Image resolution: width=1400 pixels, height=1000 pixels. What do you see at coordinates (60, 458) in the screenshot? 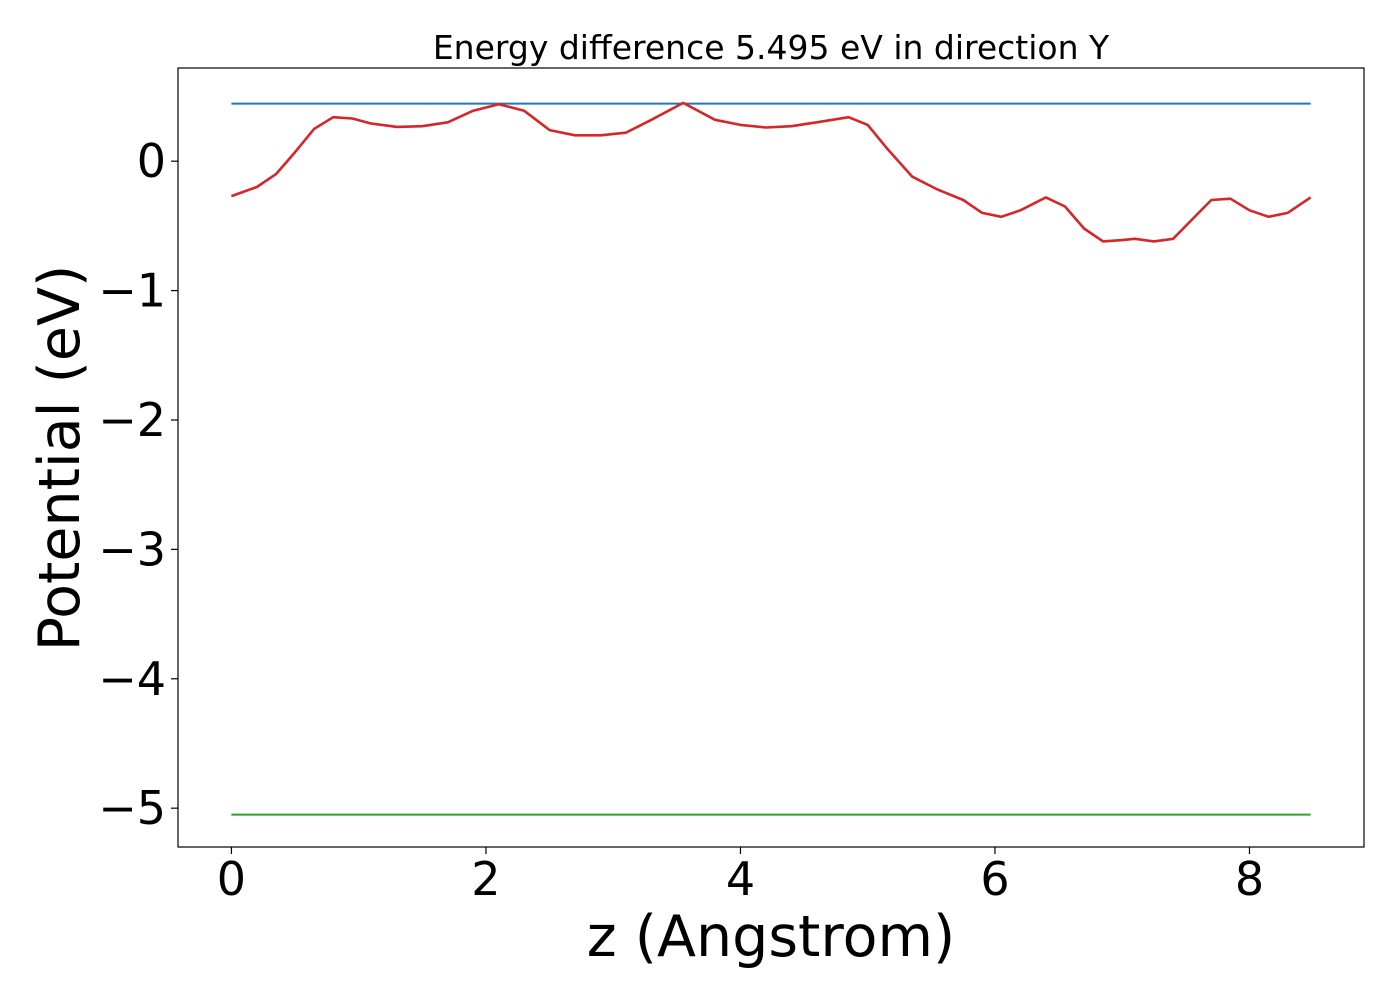
I see `y-axis-label: Potential (eV)` at bounding box center [60, 458].